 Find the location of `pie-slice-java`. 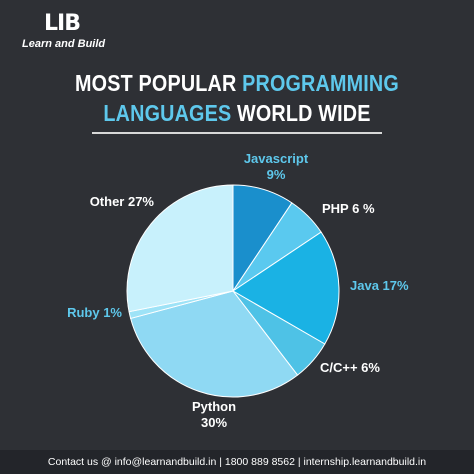

pie-slice-java is located at coordinates (286, 288).